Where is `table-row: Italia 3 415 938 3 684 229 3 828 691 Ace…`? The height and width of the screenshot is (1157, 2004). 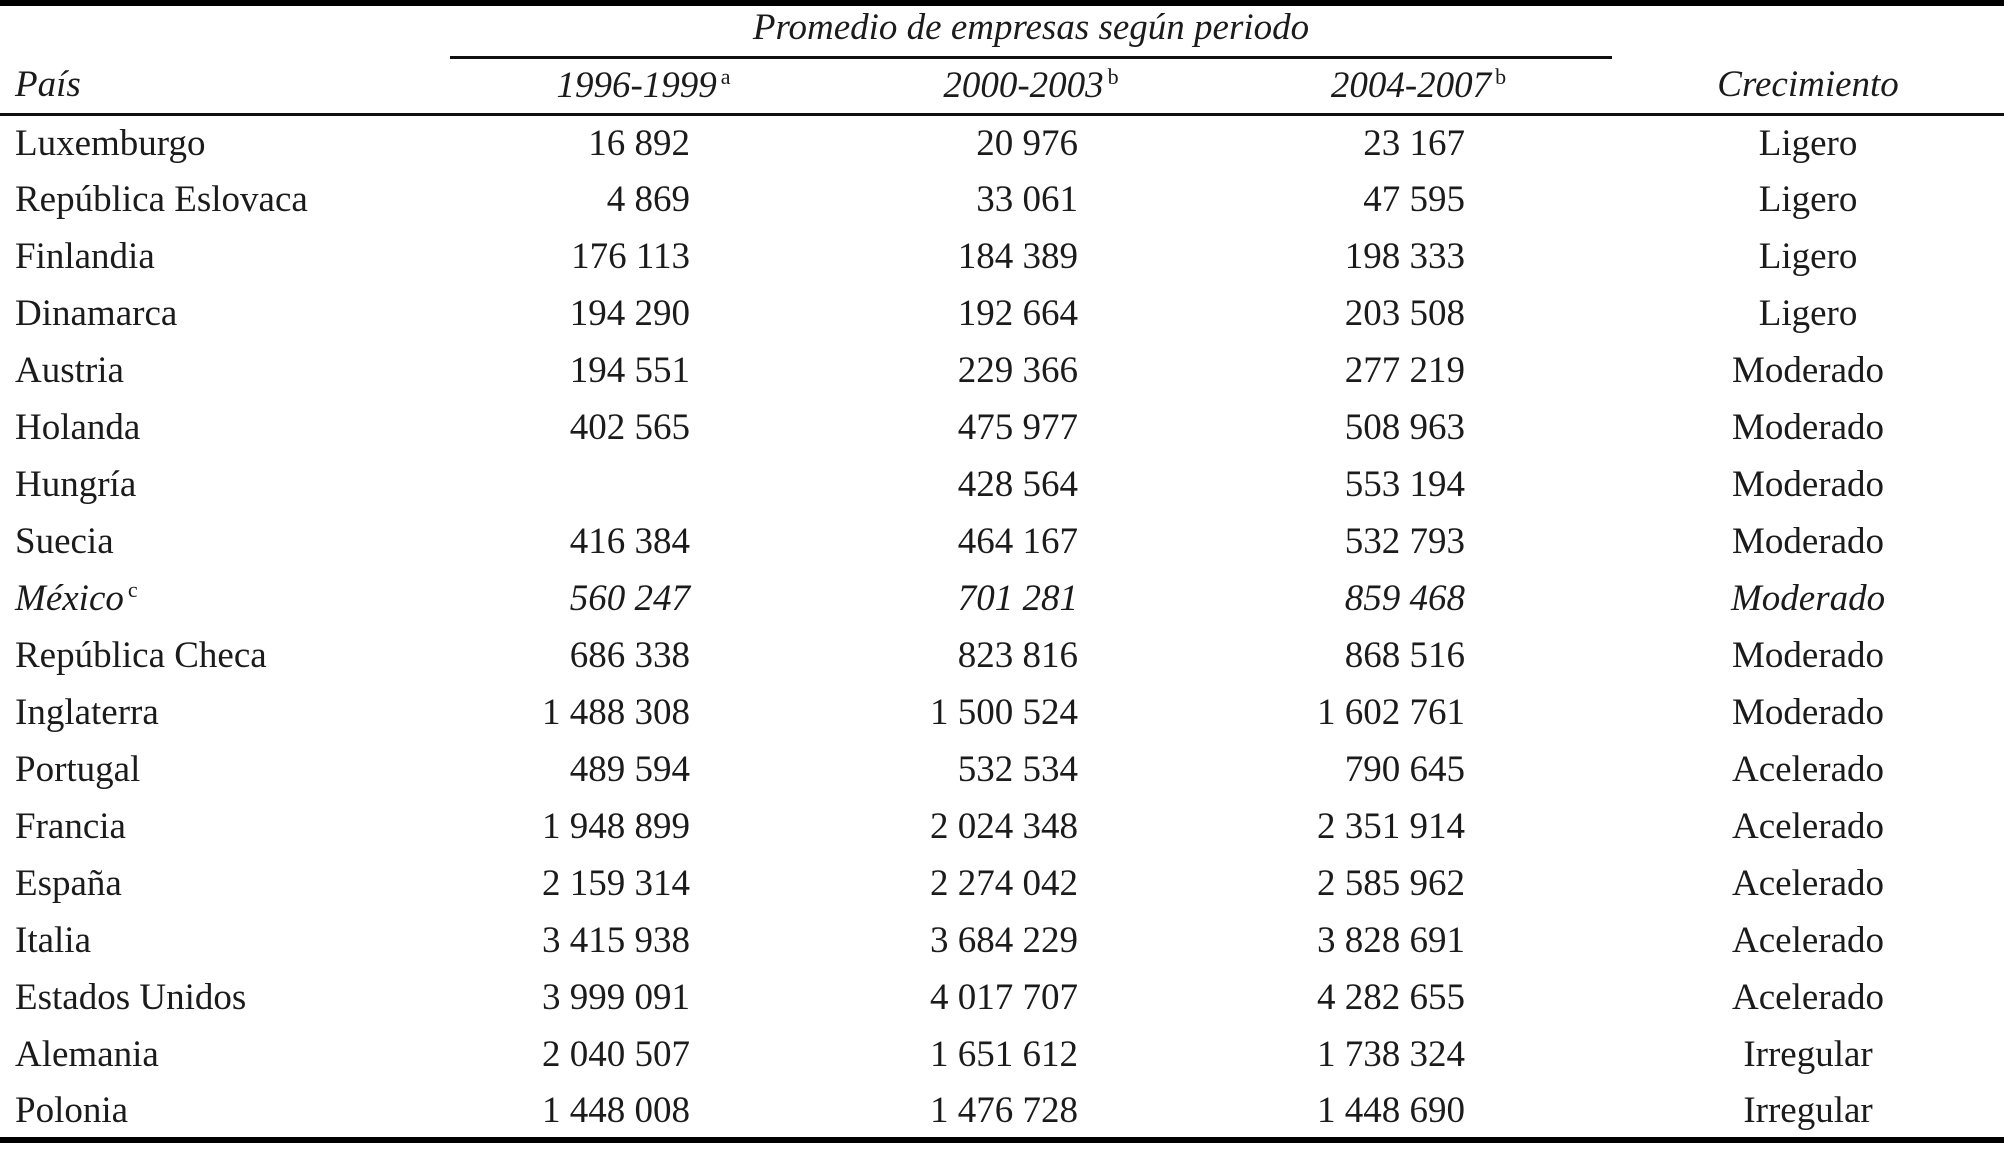 table-row: Italia 3 415 938 3 684 229 3 828 691 Ace… is located at coordinates (1002, 940).